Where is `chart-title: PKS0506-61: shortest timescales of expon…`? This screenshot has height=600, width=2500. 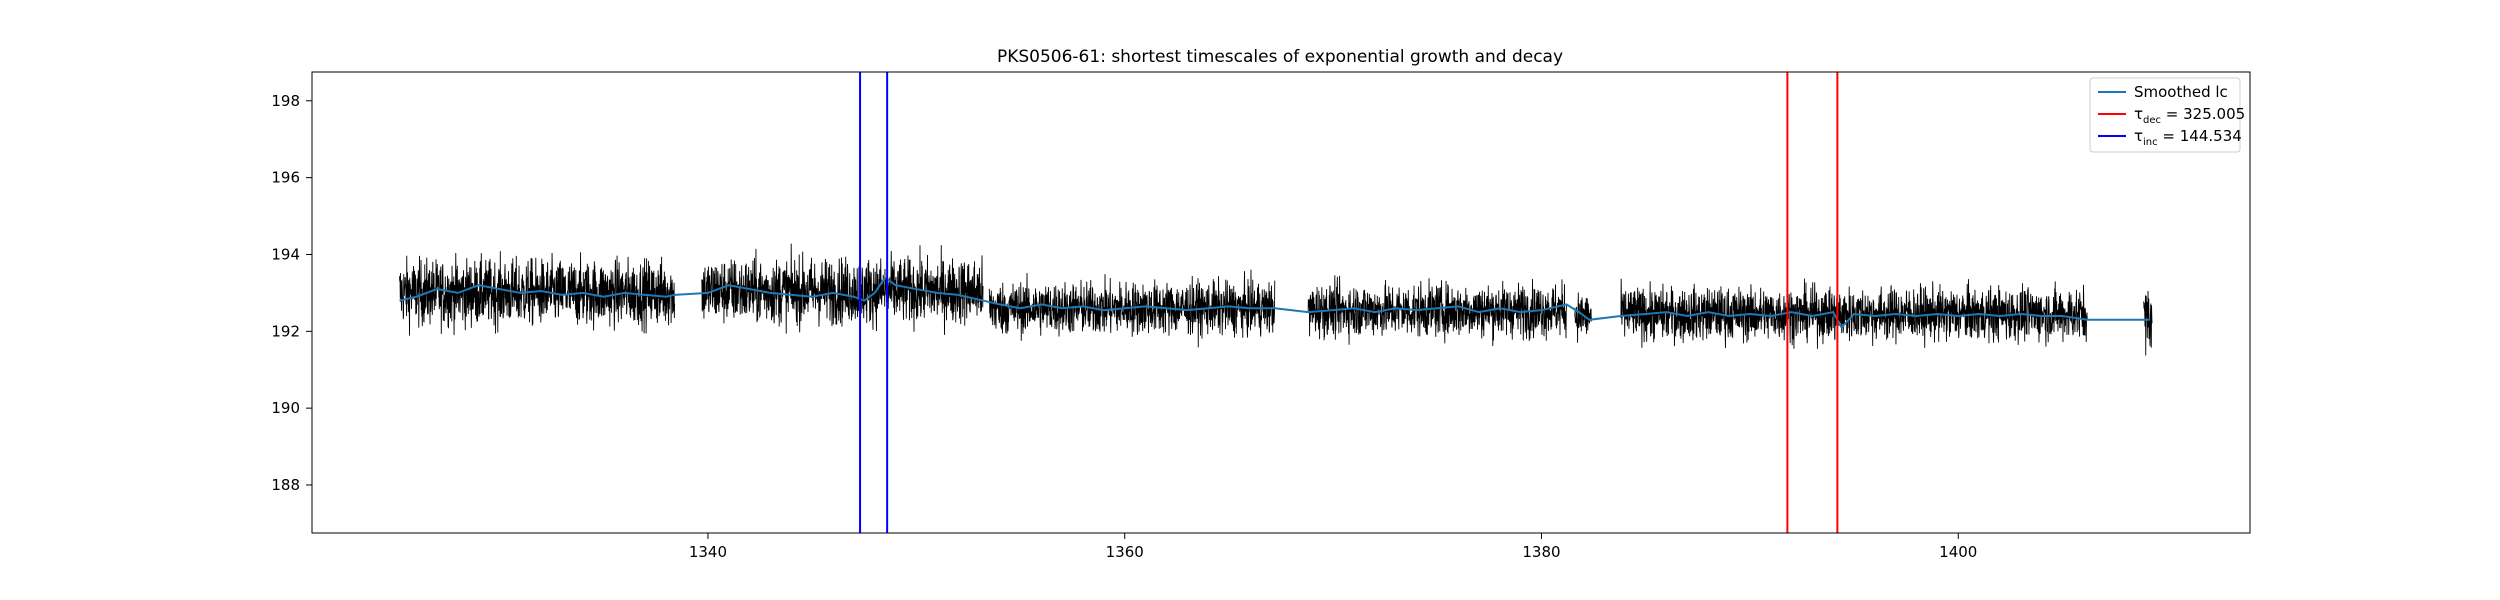
chart-title: PKS0506-61: shortest timescales of expon… is located at coordinates (1280, 57).